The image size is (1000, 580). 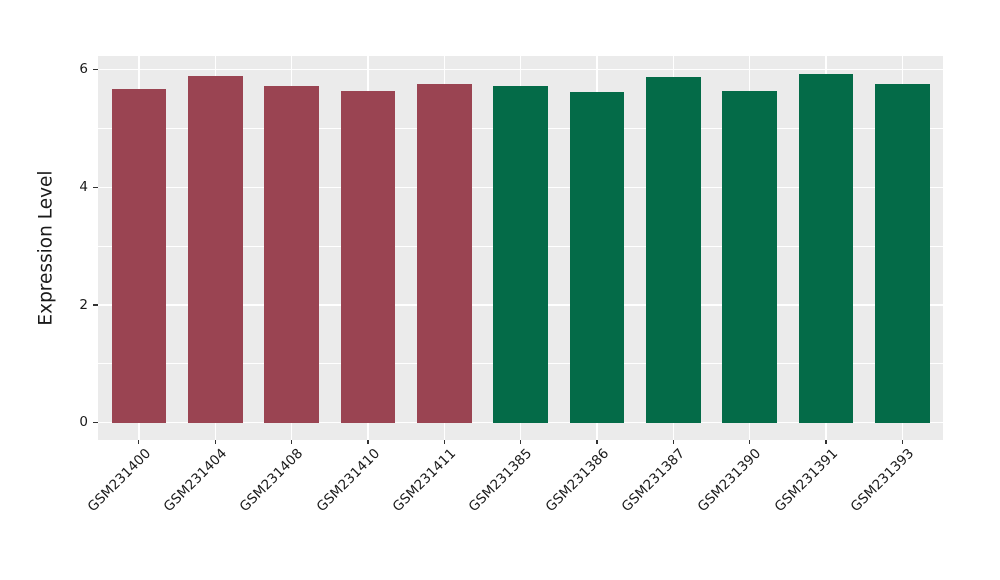 What do you see at coordinates (83, 69) in the screenshot?
I see `y-tick-label: 6` at bounding box center [83, 69].